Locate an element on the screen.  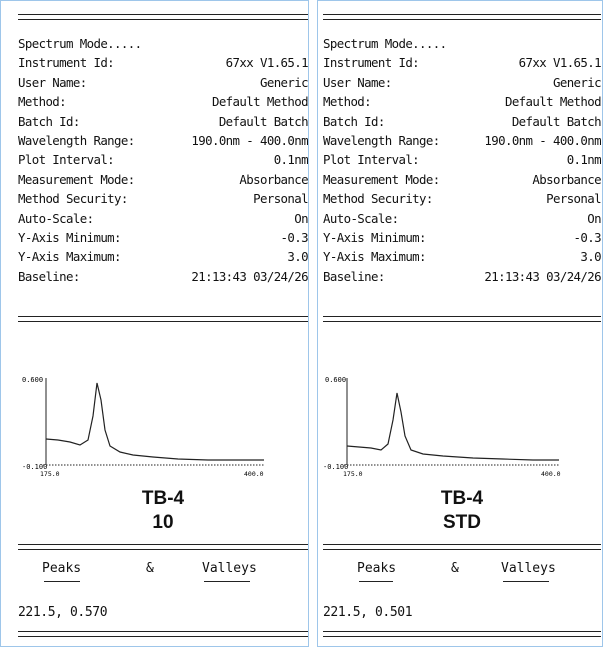
peak-value: 221.5, 0.570 is located at coordinates (63, 612).